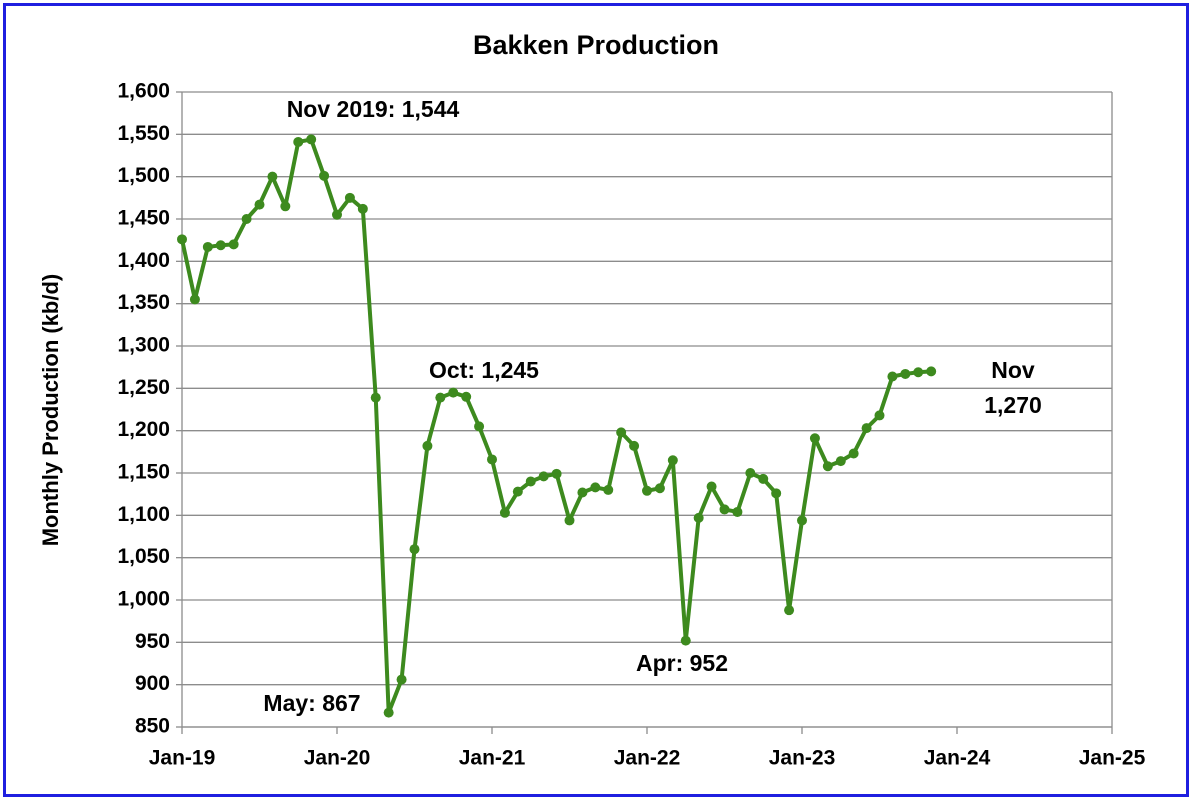 The width and height of the screenshot is (1192, 800). I want to click on y-tick-label: 1,600, so click(143, 91).